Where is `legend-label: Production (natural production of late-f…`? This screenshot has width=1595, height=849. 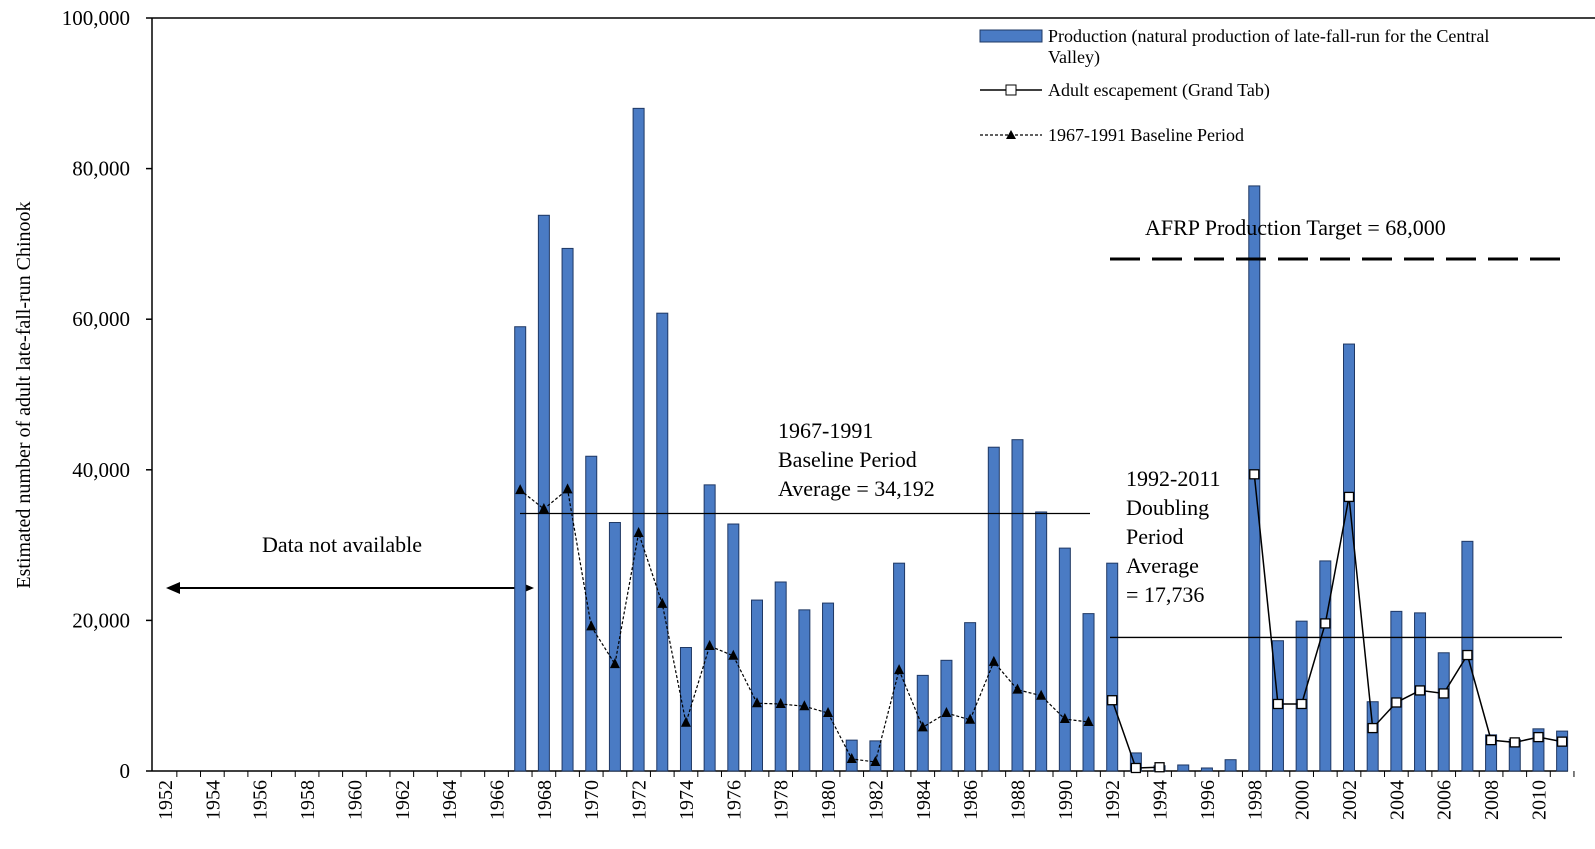
legend-label: Production (natural production of late-f… is located at coordinates (1269, 46).